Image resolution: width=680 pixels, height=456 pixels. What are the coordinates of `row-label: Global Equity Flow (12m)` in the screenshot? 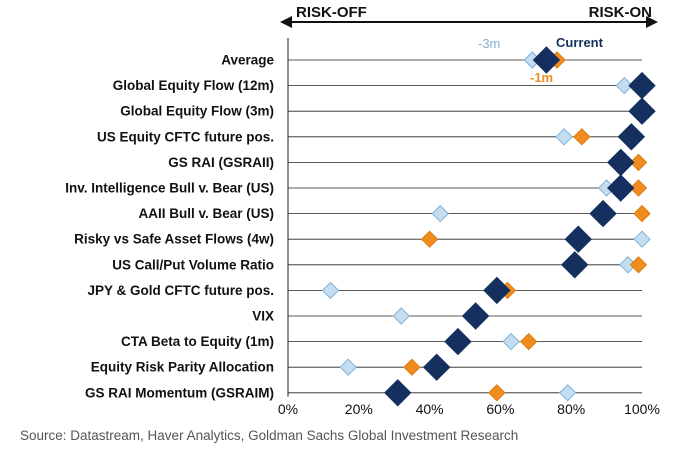 It's located at (193, 85).